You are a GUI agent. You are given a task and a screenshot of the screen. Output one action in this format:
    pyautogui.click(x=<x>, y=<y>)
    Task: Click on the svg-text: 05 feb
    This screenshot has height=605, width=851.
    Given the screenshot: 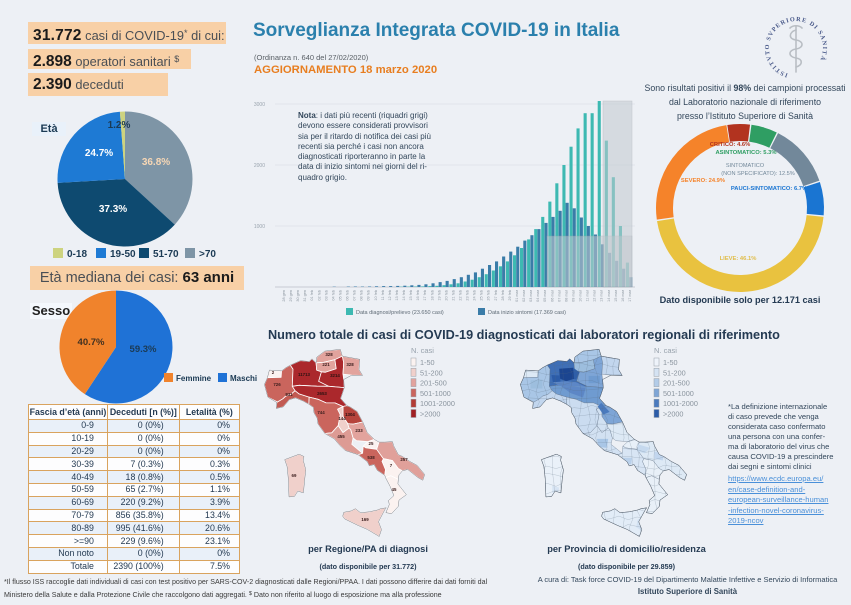 What is the action you would take?
    pyautogui.click(x=341, y=295)
    